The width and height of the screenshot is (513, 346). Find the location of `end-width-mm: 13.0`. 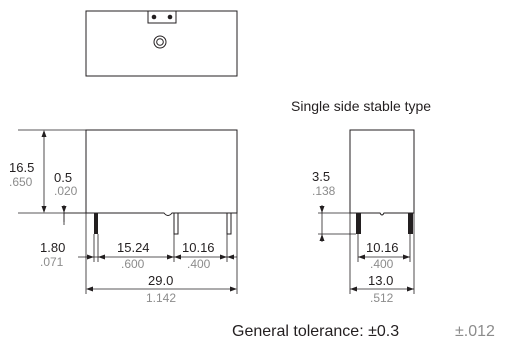

end-width-mm: 13.0 is located at coordinates (380, 280).